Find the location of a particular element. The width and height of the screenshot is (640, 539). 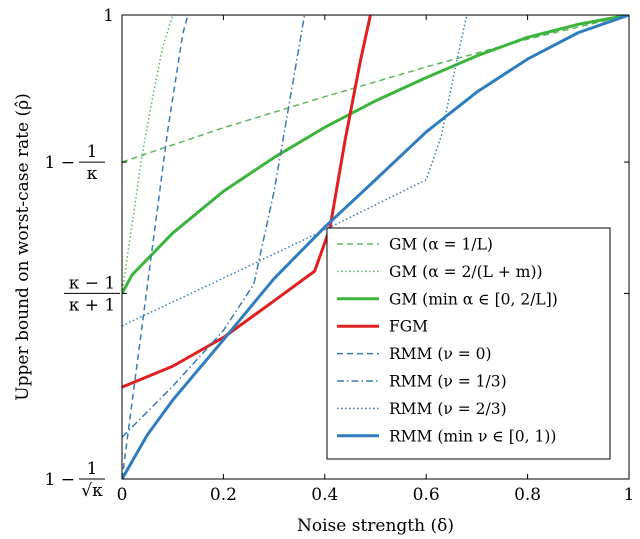

y-tick-text: 1 is located at coordinates (108, 16).